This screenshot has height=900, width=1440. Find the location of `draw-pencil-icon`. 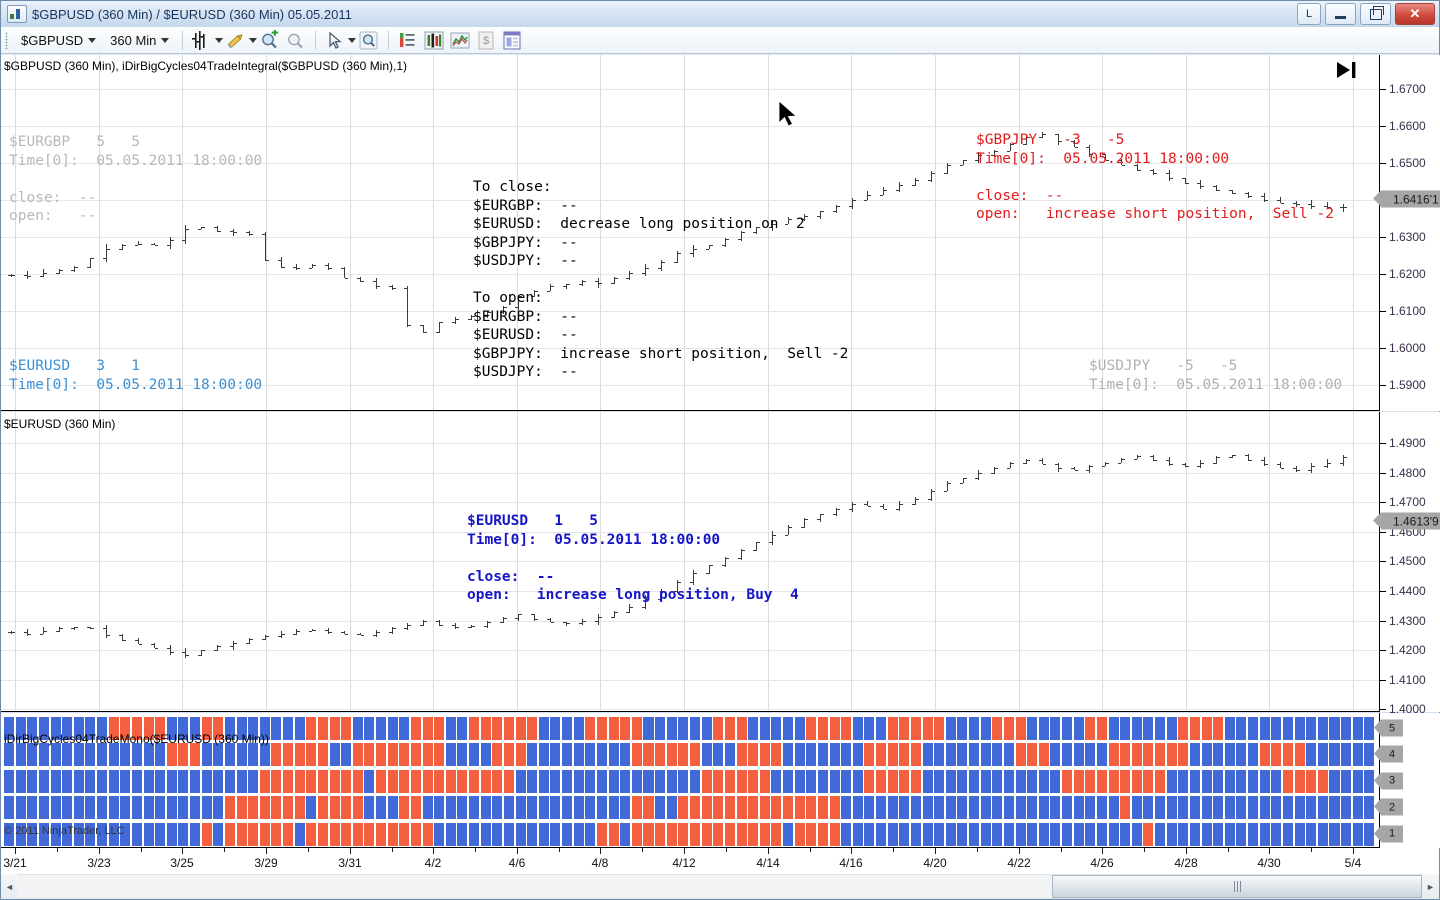

draw-pencil-icon is located at coordinates (236, 40).